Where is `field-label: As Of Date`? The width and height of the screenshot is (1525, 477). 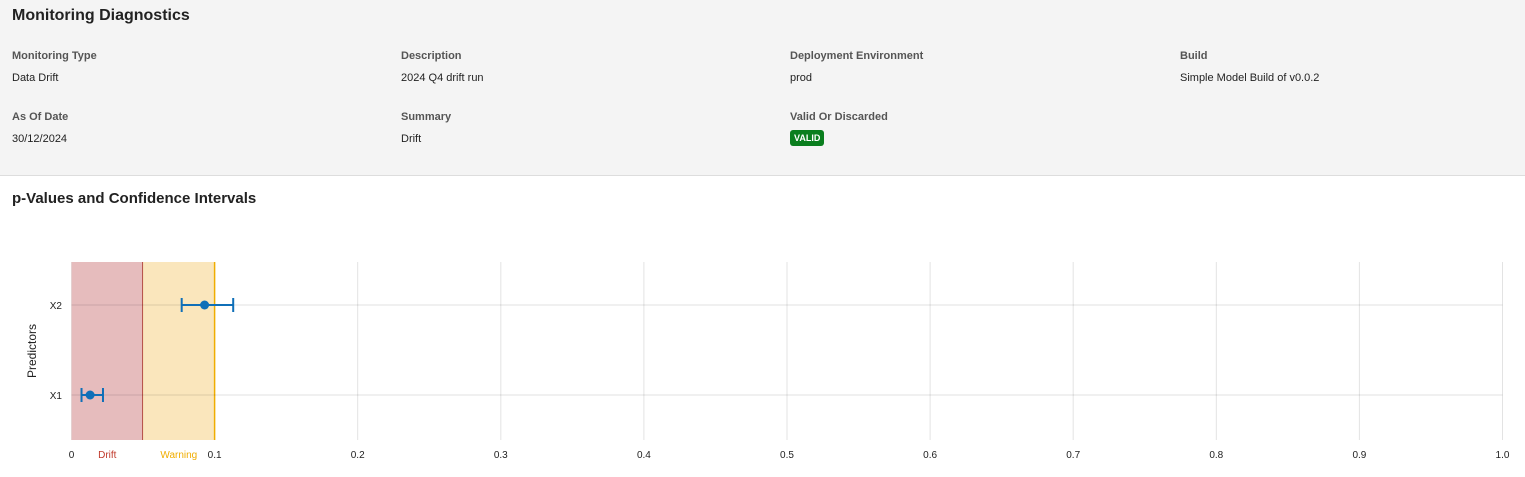 field-label: As Of Date is located at coordinates (40, 117).